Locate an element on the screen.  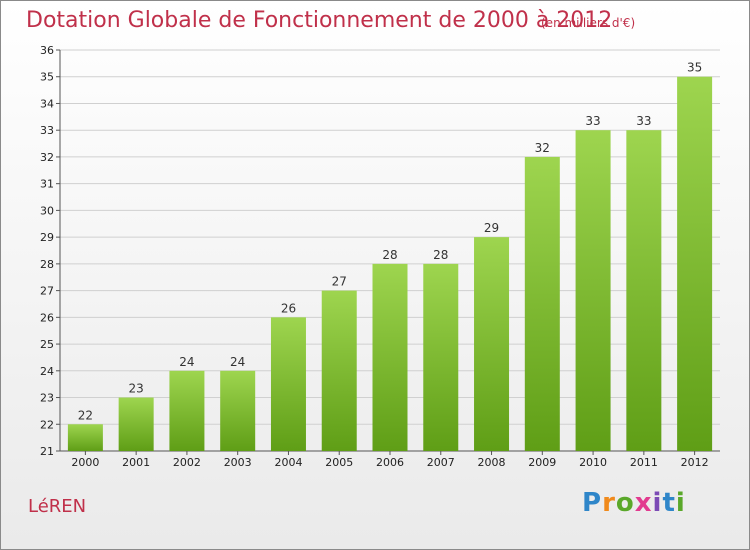
data-label: 22 is located at coordinates (85, 415).